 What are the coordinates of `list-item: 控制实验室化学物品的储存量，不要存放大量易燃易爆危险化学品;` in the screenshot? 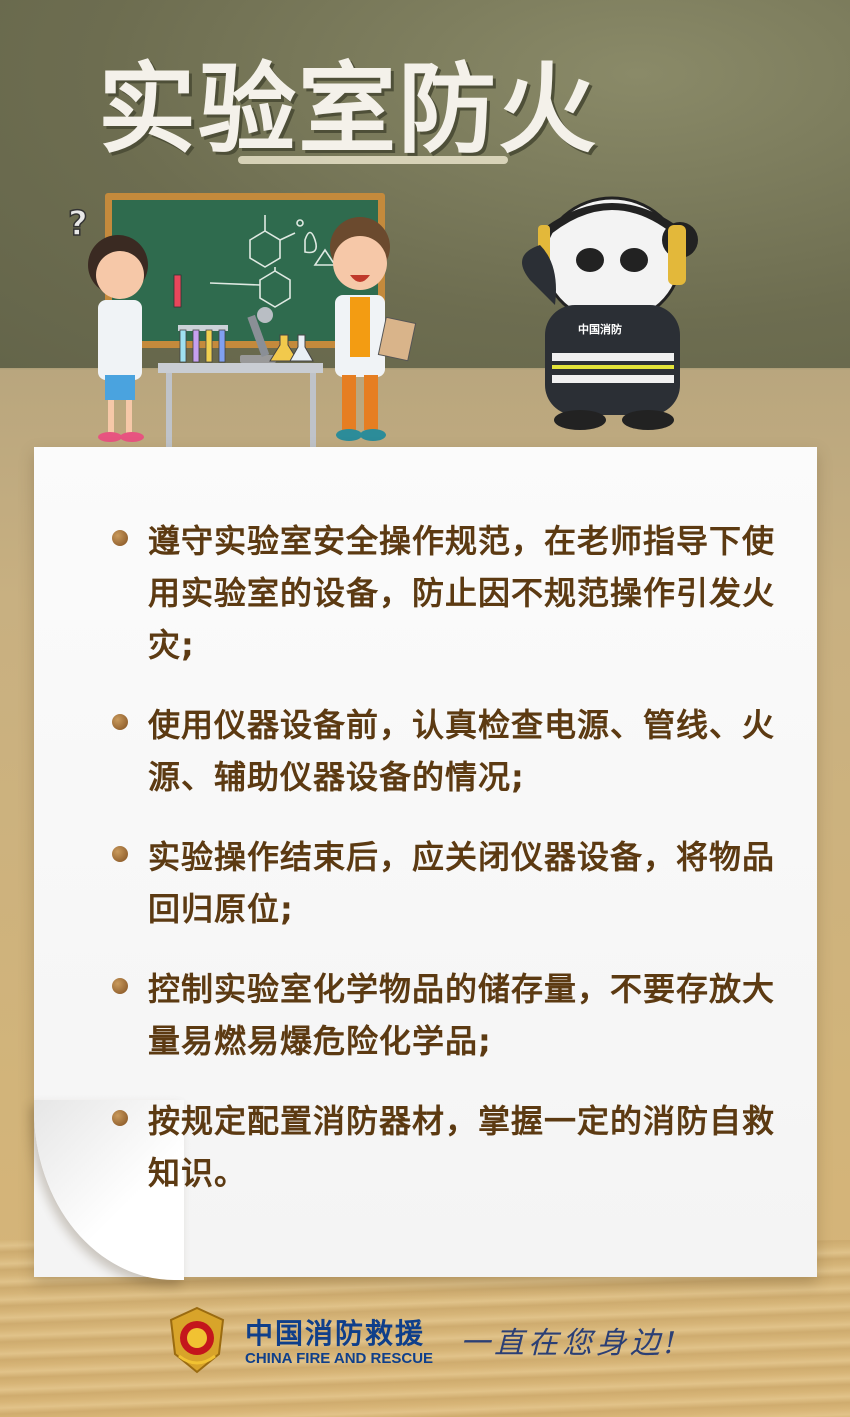 It's located at (457, 1015).